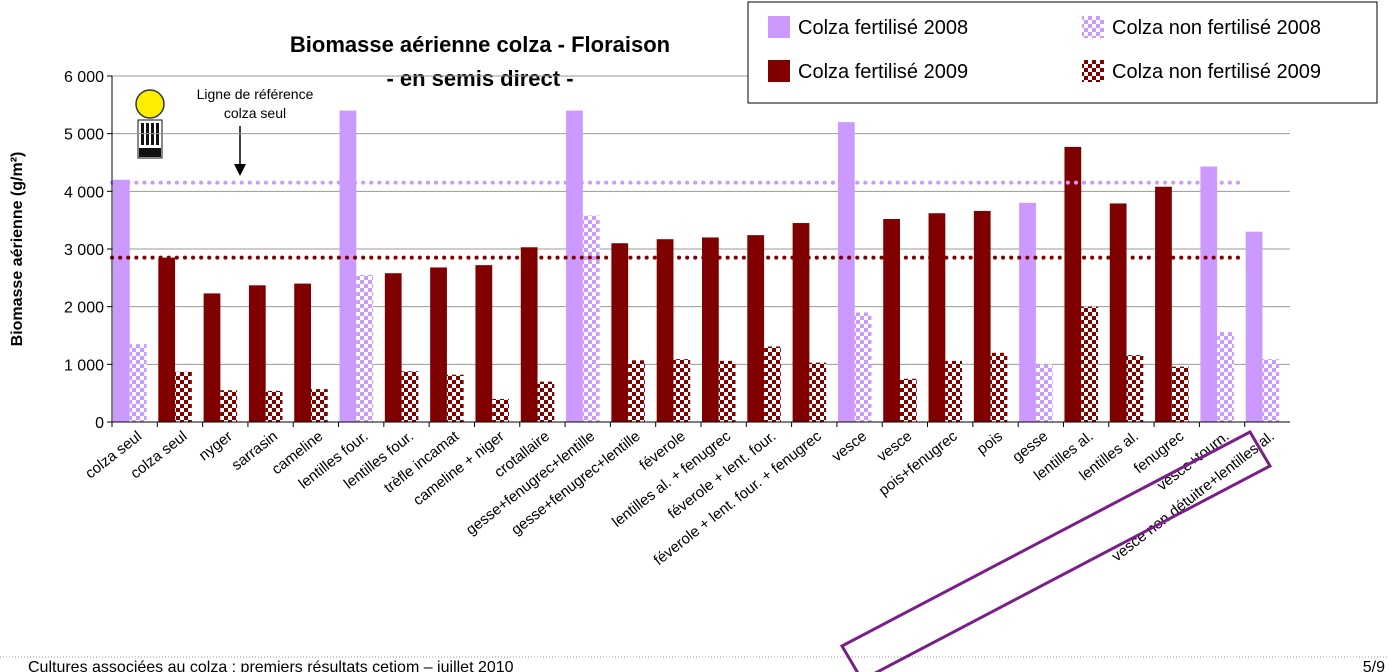 The height and width of the screenshot is (672, 1389). I want to click on x-tick-label: pois, so click(990, 443).